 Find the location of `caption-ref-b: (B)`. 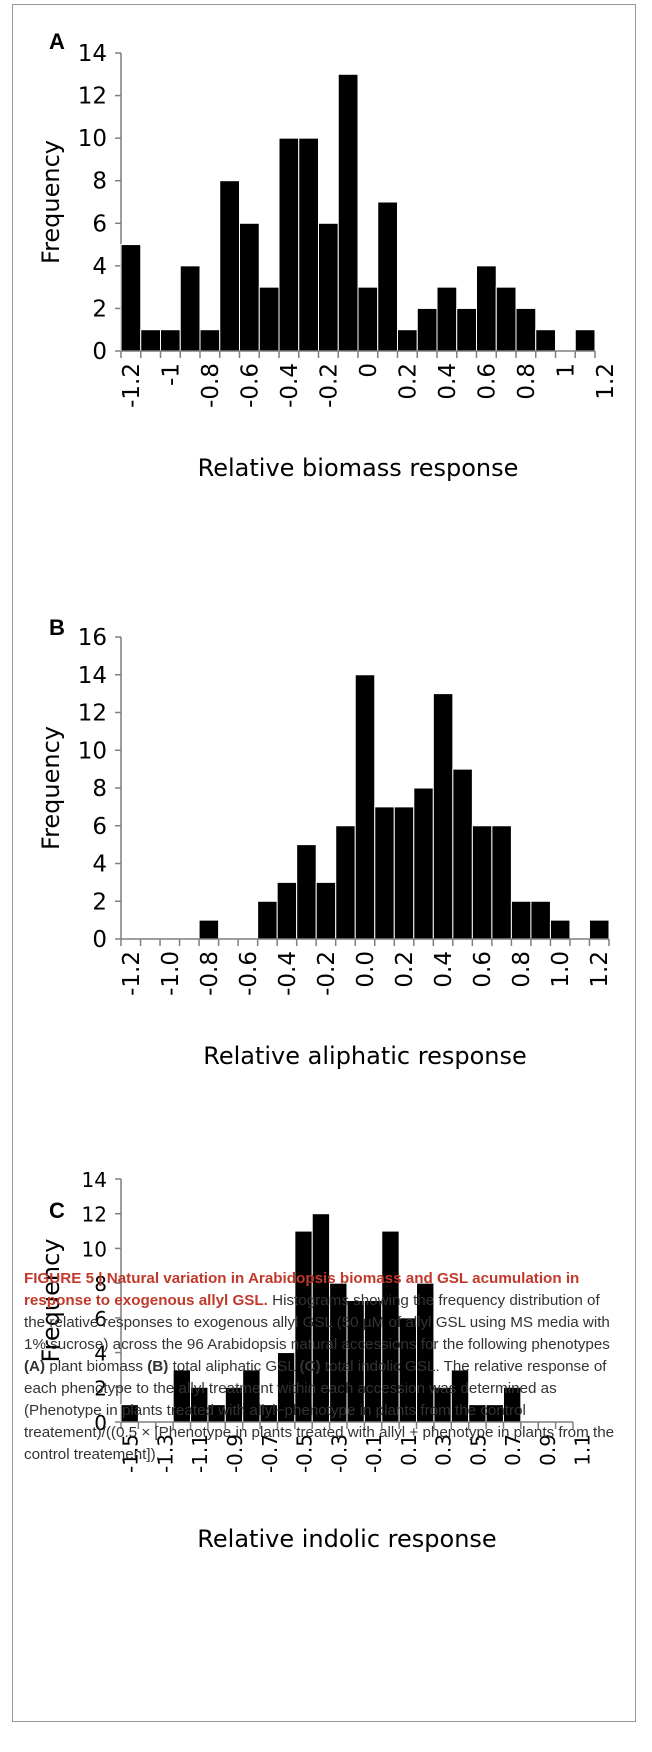

caption-ref-b: (B) is located at coordinates (158, 1366).